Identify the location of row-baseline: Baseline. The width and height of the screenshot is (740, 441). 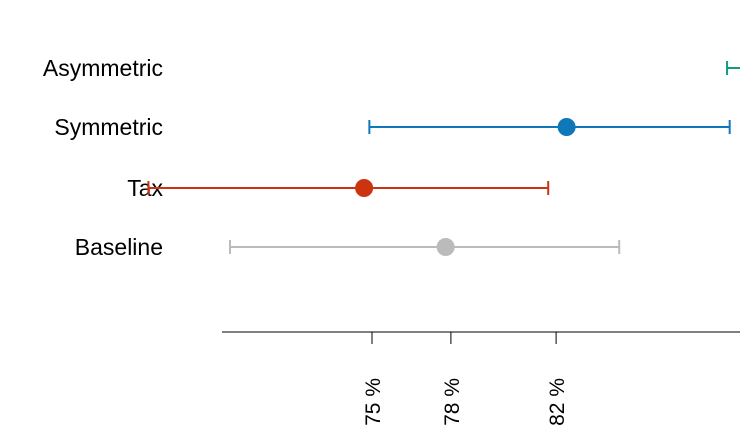
(348, 247).